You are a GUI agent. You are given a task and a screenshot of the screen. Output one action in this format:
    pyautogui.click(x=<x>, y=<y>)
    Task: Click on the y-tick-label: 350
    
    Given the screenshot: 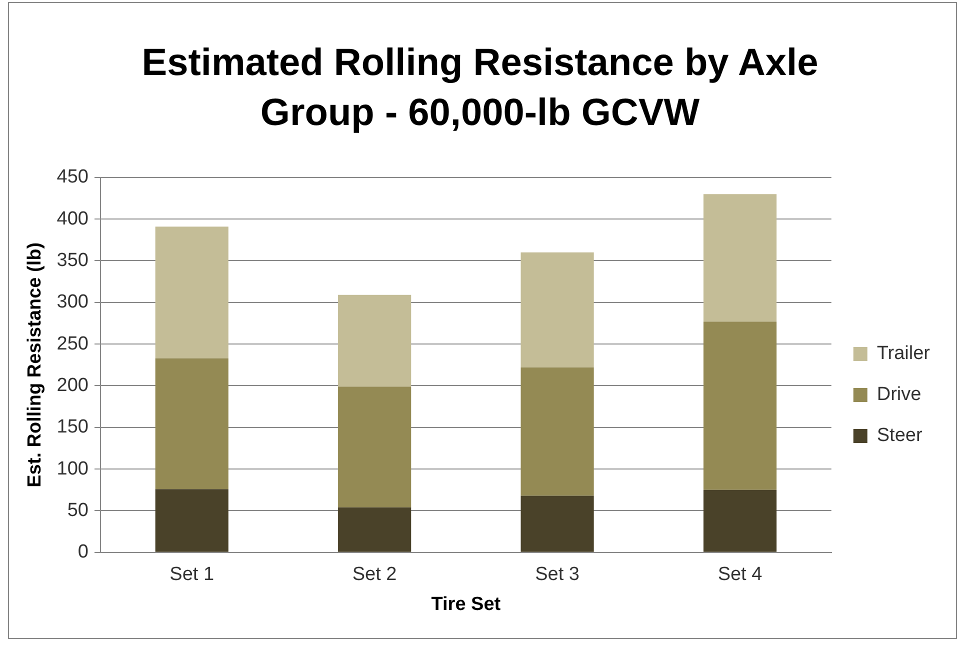 What is the action you would take?
    pyautogui.click(x=72, y=260)
    